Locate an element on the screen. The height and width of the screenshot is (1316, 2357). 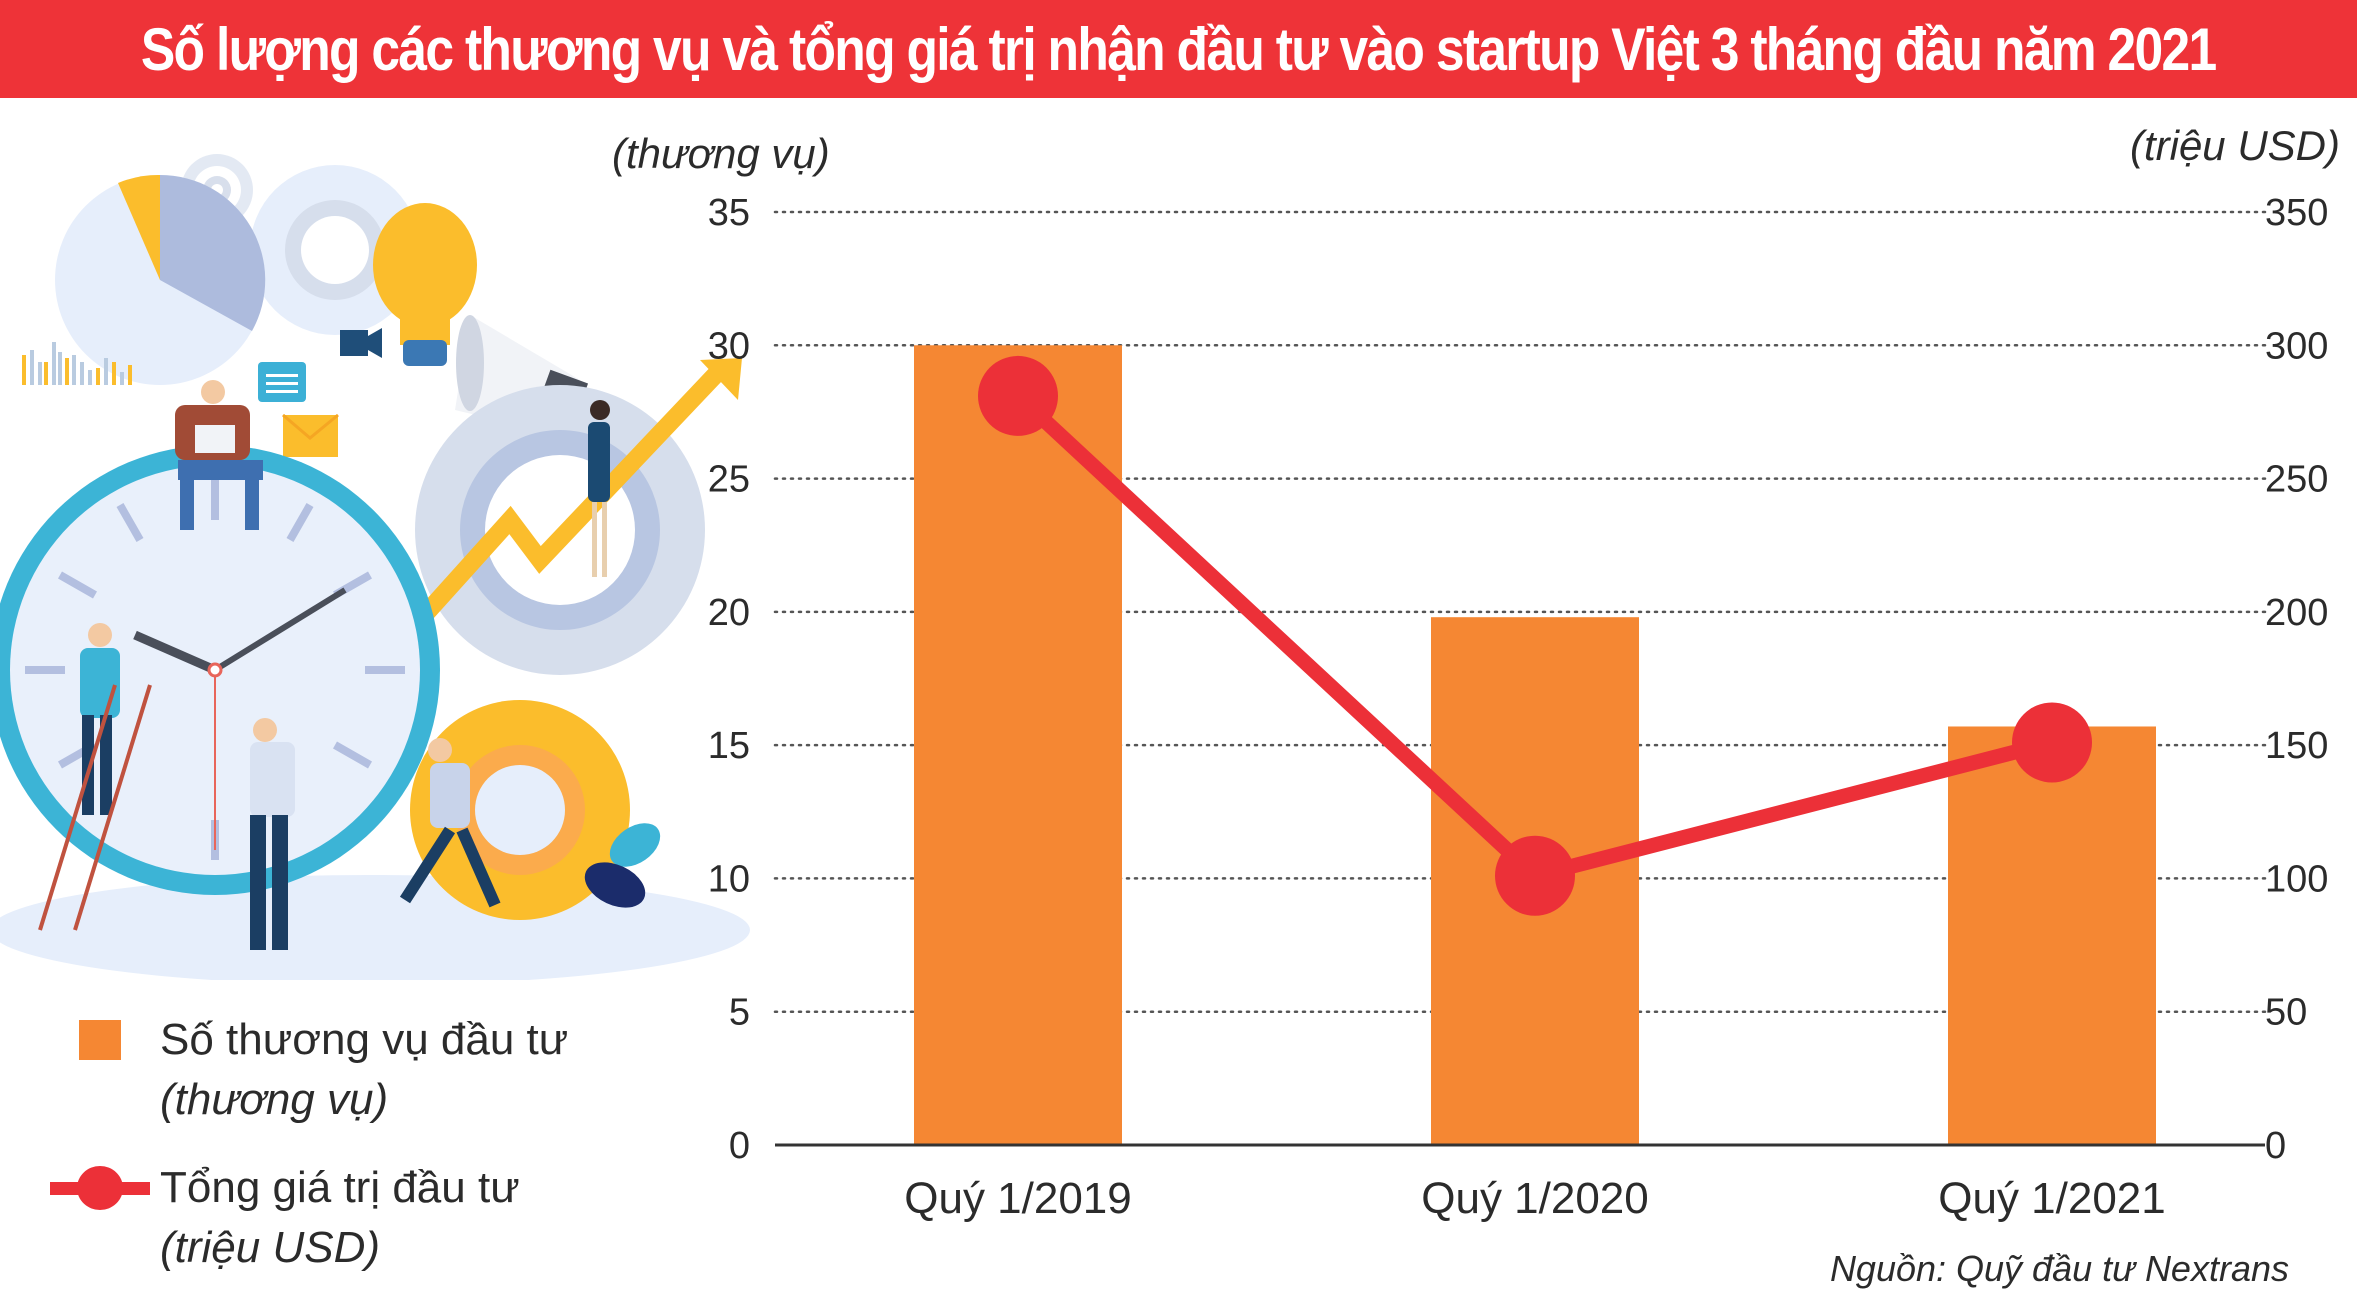
envelope-icon is located at coordinates (310, 435).